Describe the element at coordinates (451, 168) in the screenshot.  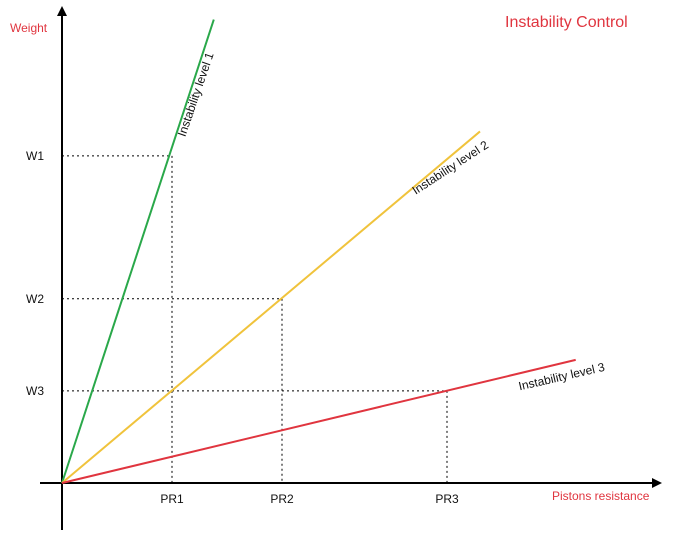
I see `series-label-2: Instability level 2` at that location.